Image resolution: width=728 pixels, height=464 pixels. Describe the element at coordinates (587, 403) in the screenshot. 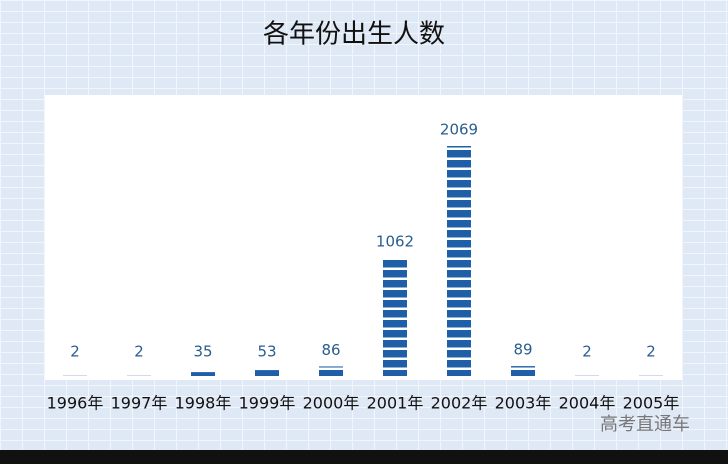

I see `x-tick-label: 2004年` at that location.